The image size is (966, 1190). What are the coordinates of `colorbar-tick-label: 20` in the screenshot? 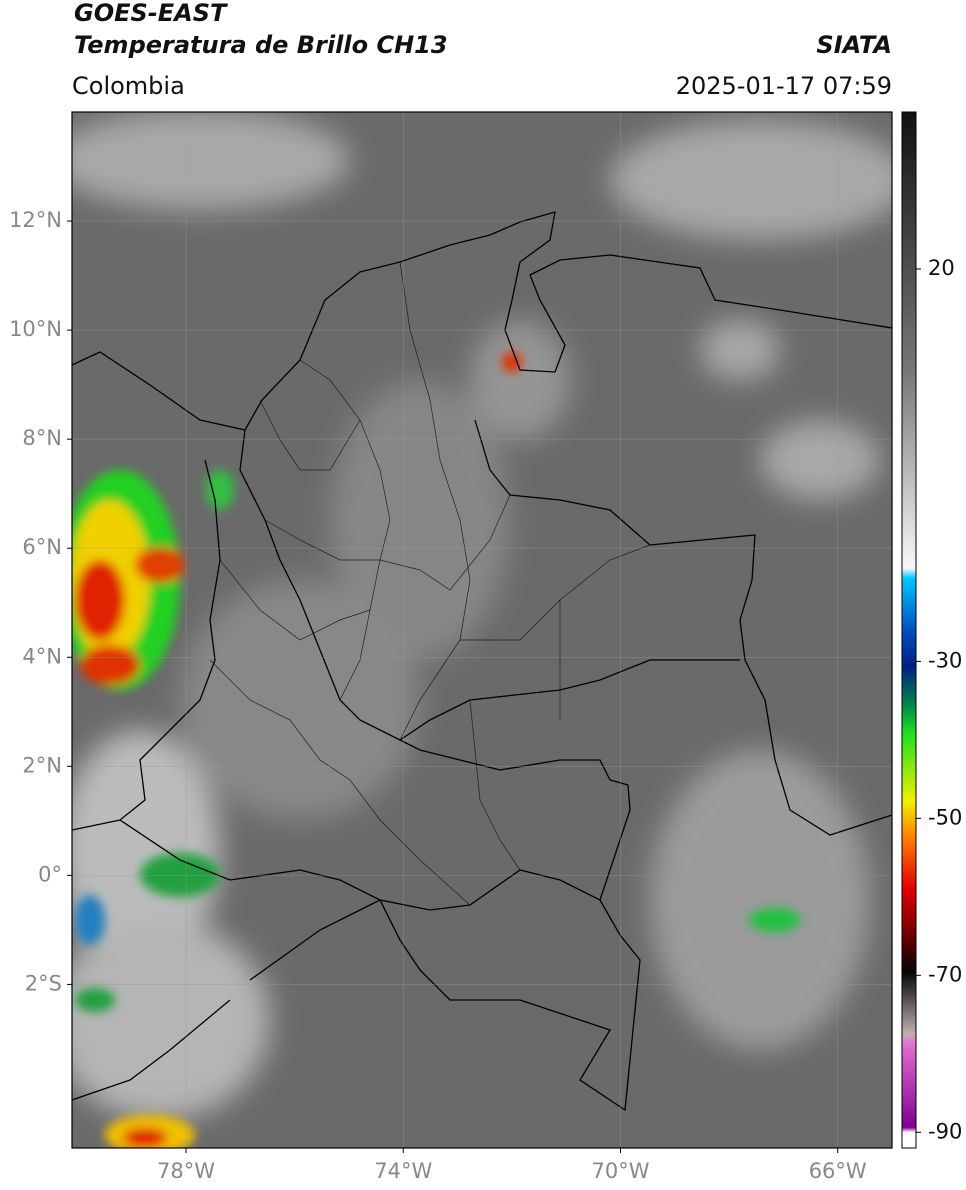 It's located at (941, 268).